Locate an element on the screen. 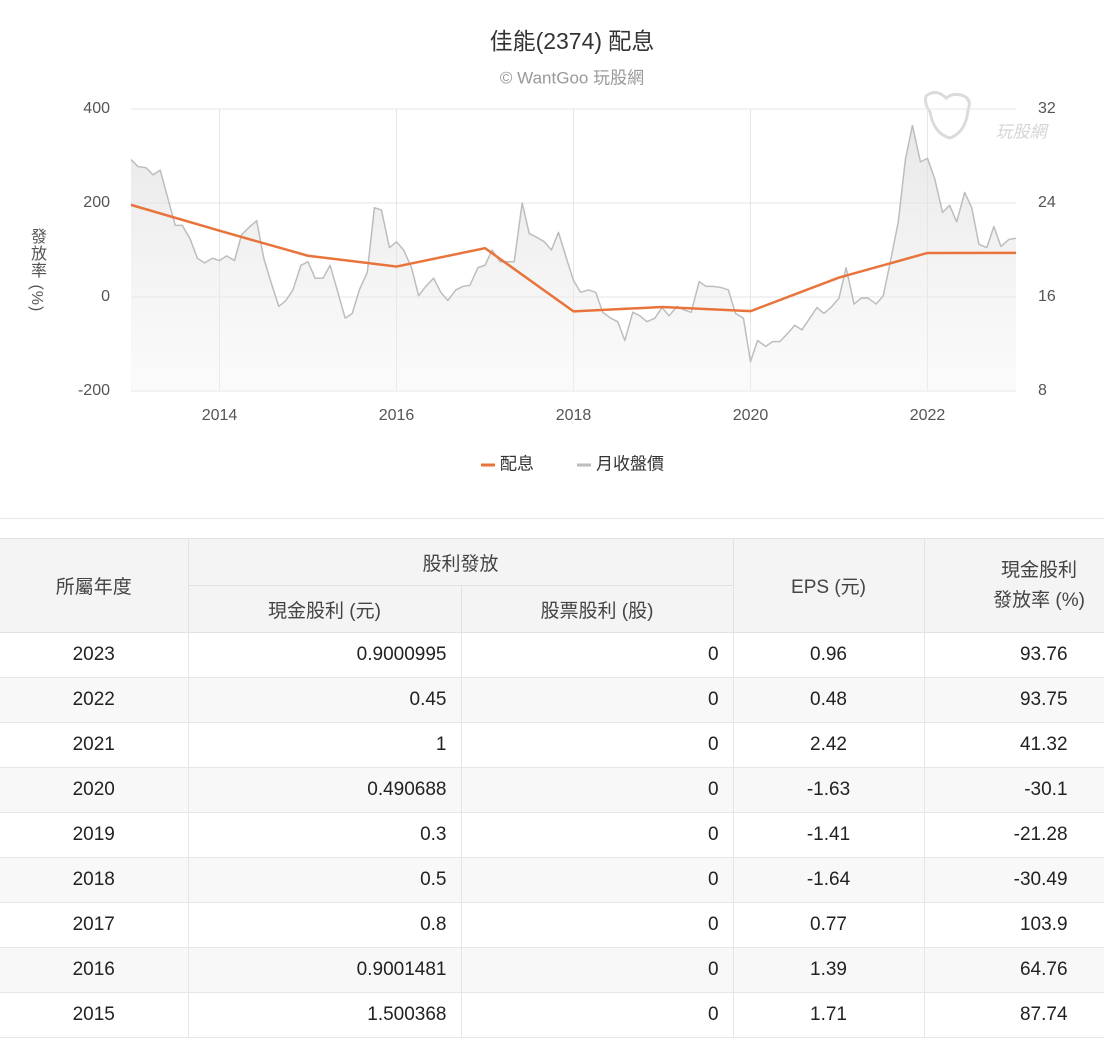  table-row: 2021 1 0 2.42 41.32 is located at coordinates (552, 745).